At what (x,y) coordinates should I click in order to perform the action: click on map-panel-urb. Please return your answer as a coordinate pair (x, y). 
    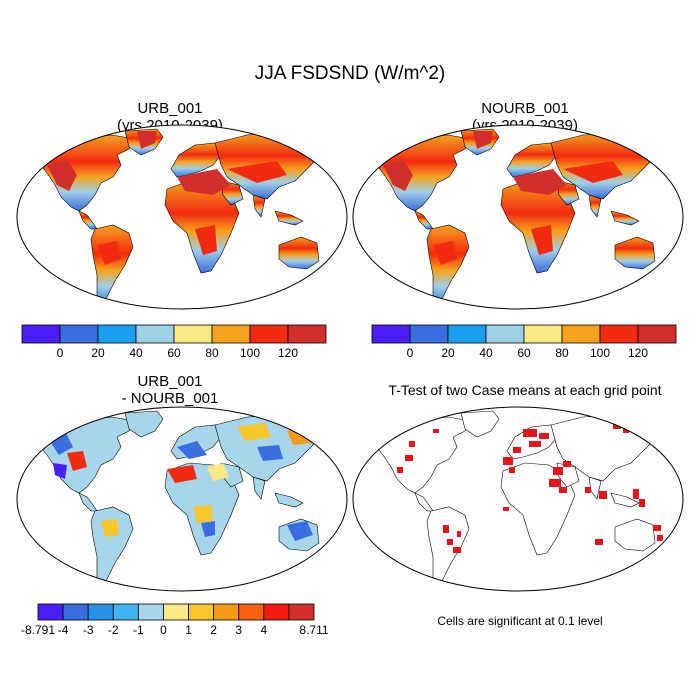
    Looking at the image, I should click on (182, 217).